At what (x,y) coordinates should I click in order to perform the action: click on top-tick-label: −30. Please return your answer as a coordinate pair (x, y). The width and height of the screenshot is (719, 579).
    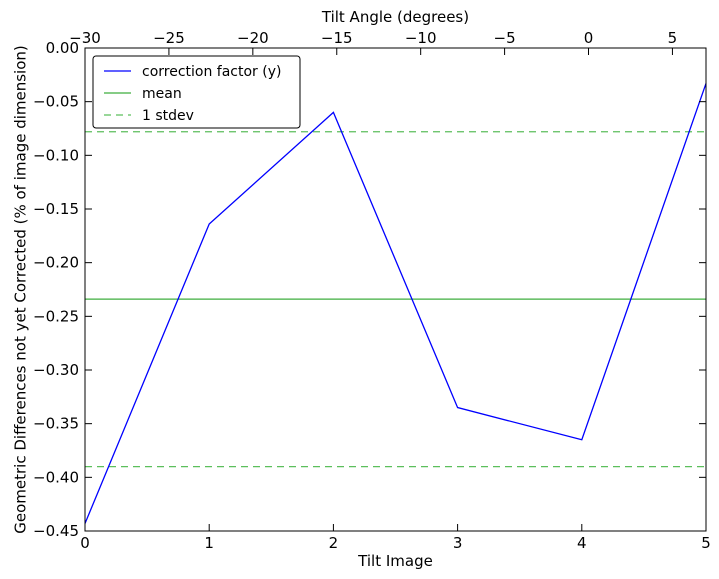
    Looking at the image, I should click on (85, 38).